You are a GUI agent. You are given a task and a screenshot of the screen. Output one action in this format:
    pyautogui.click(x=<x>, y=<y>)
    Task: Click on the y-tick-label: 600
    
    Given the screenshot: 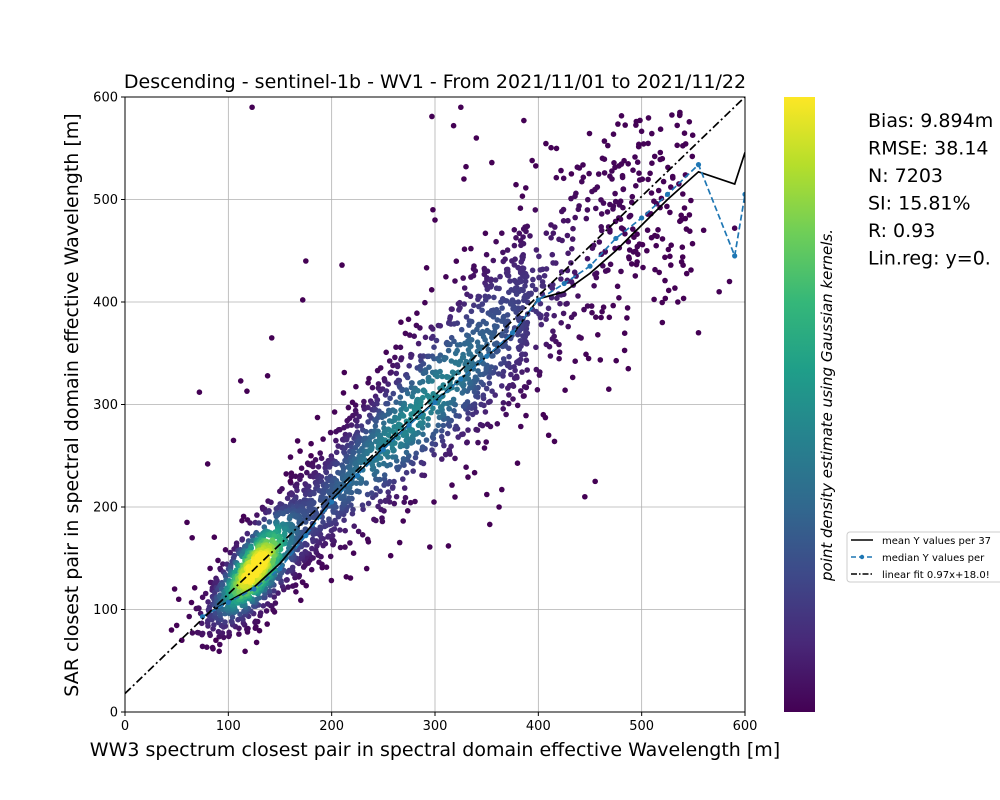 What is the action you would take?
    pyautogui.click(x=105, y=98)
    